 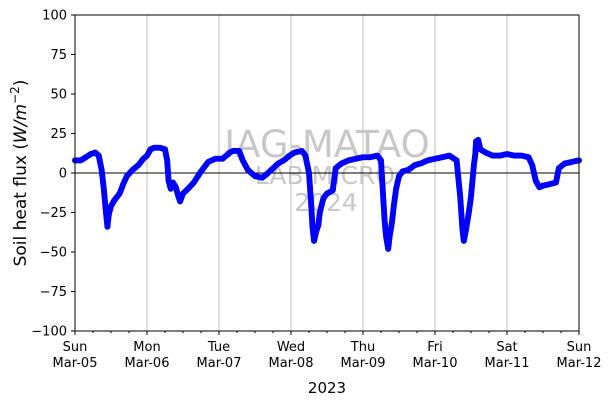 I want to click on y-tick-label: 50, so click(x=58, y=95).